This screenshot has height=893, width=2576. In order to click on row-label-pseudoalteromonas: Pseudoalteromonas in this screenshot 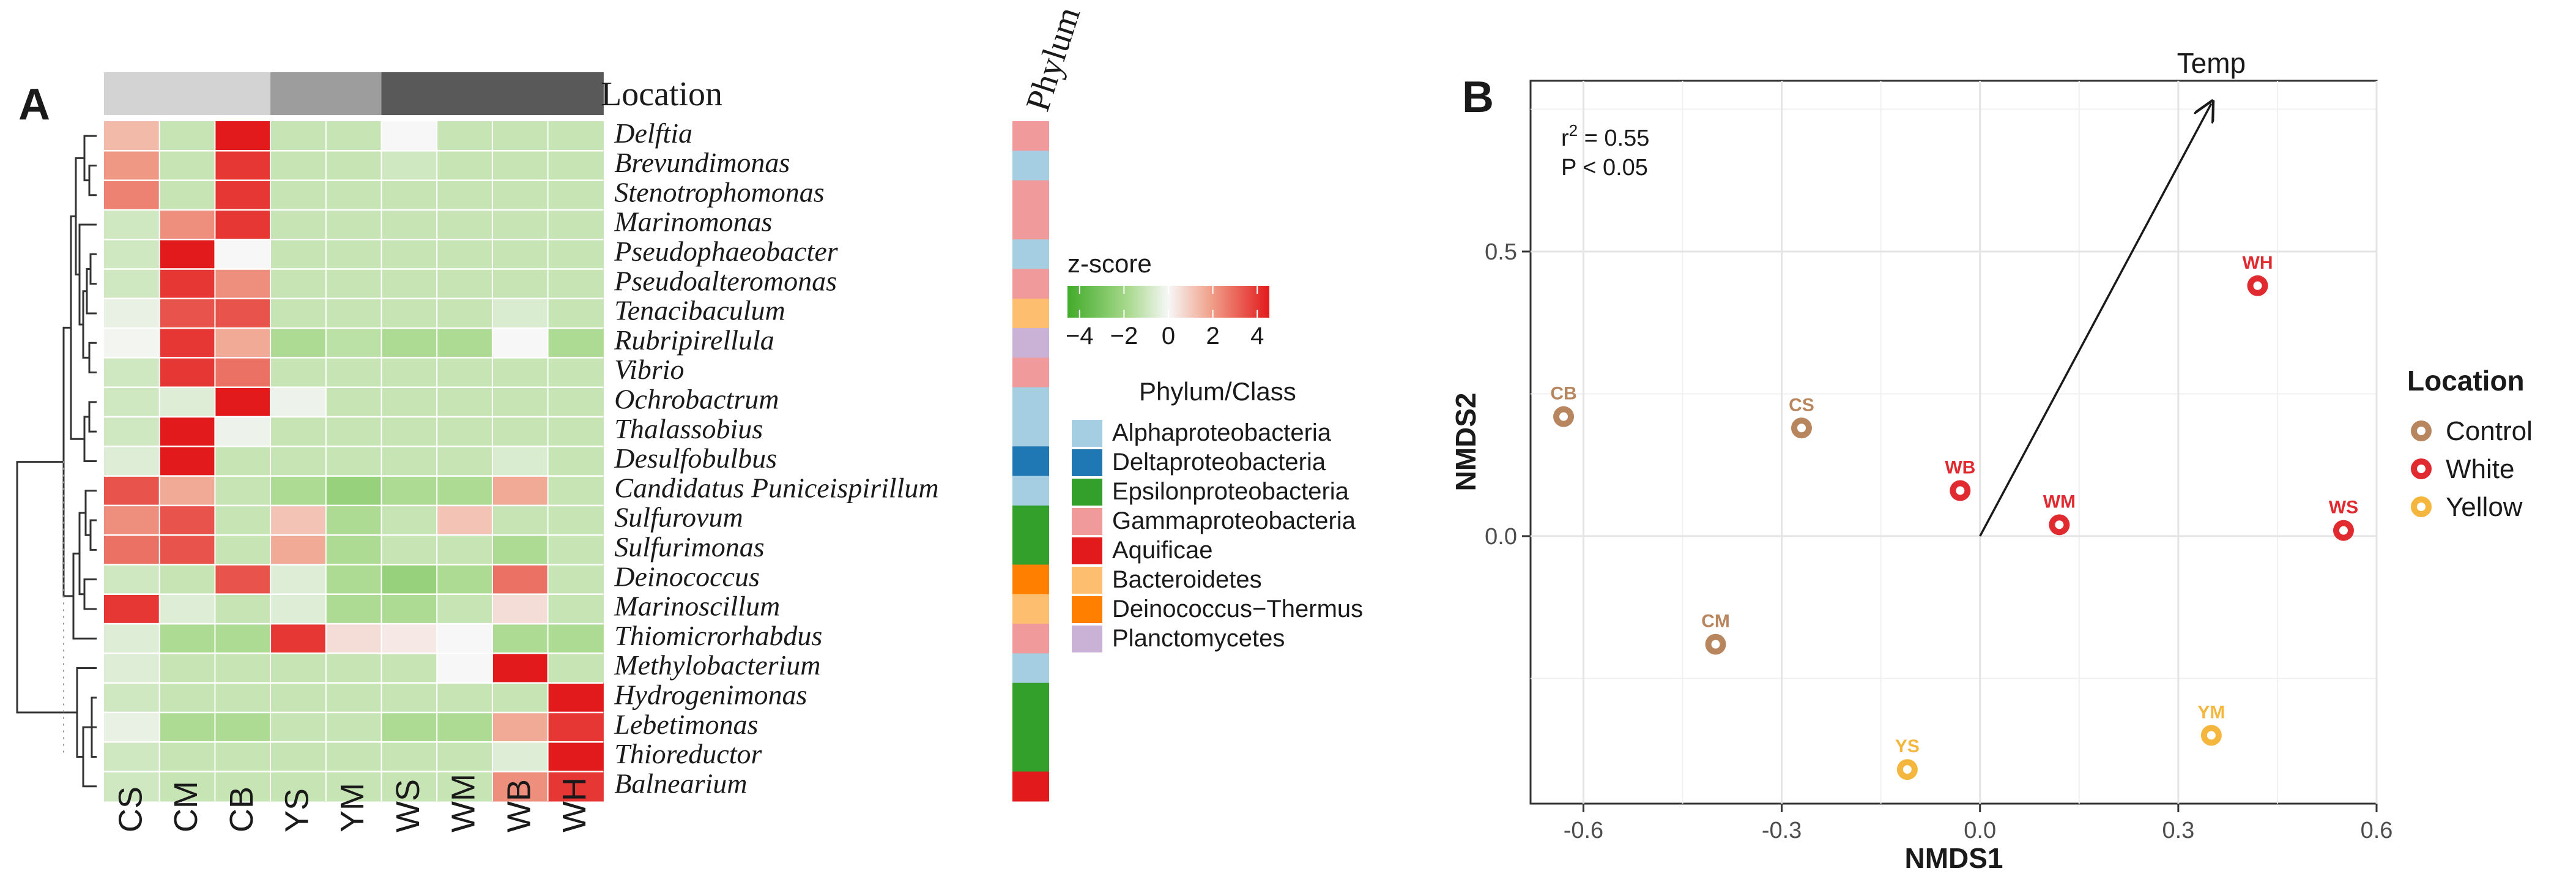, I will do `click(725, 280)`.